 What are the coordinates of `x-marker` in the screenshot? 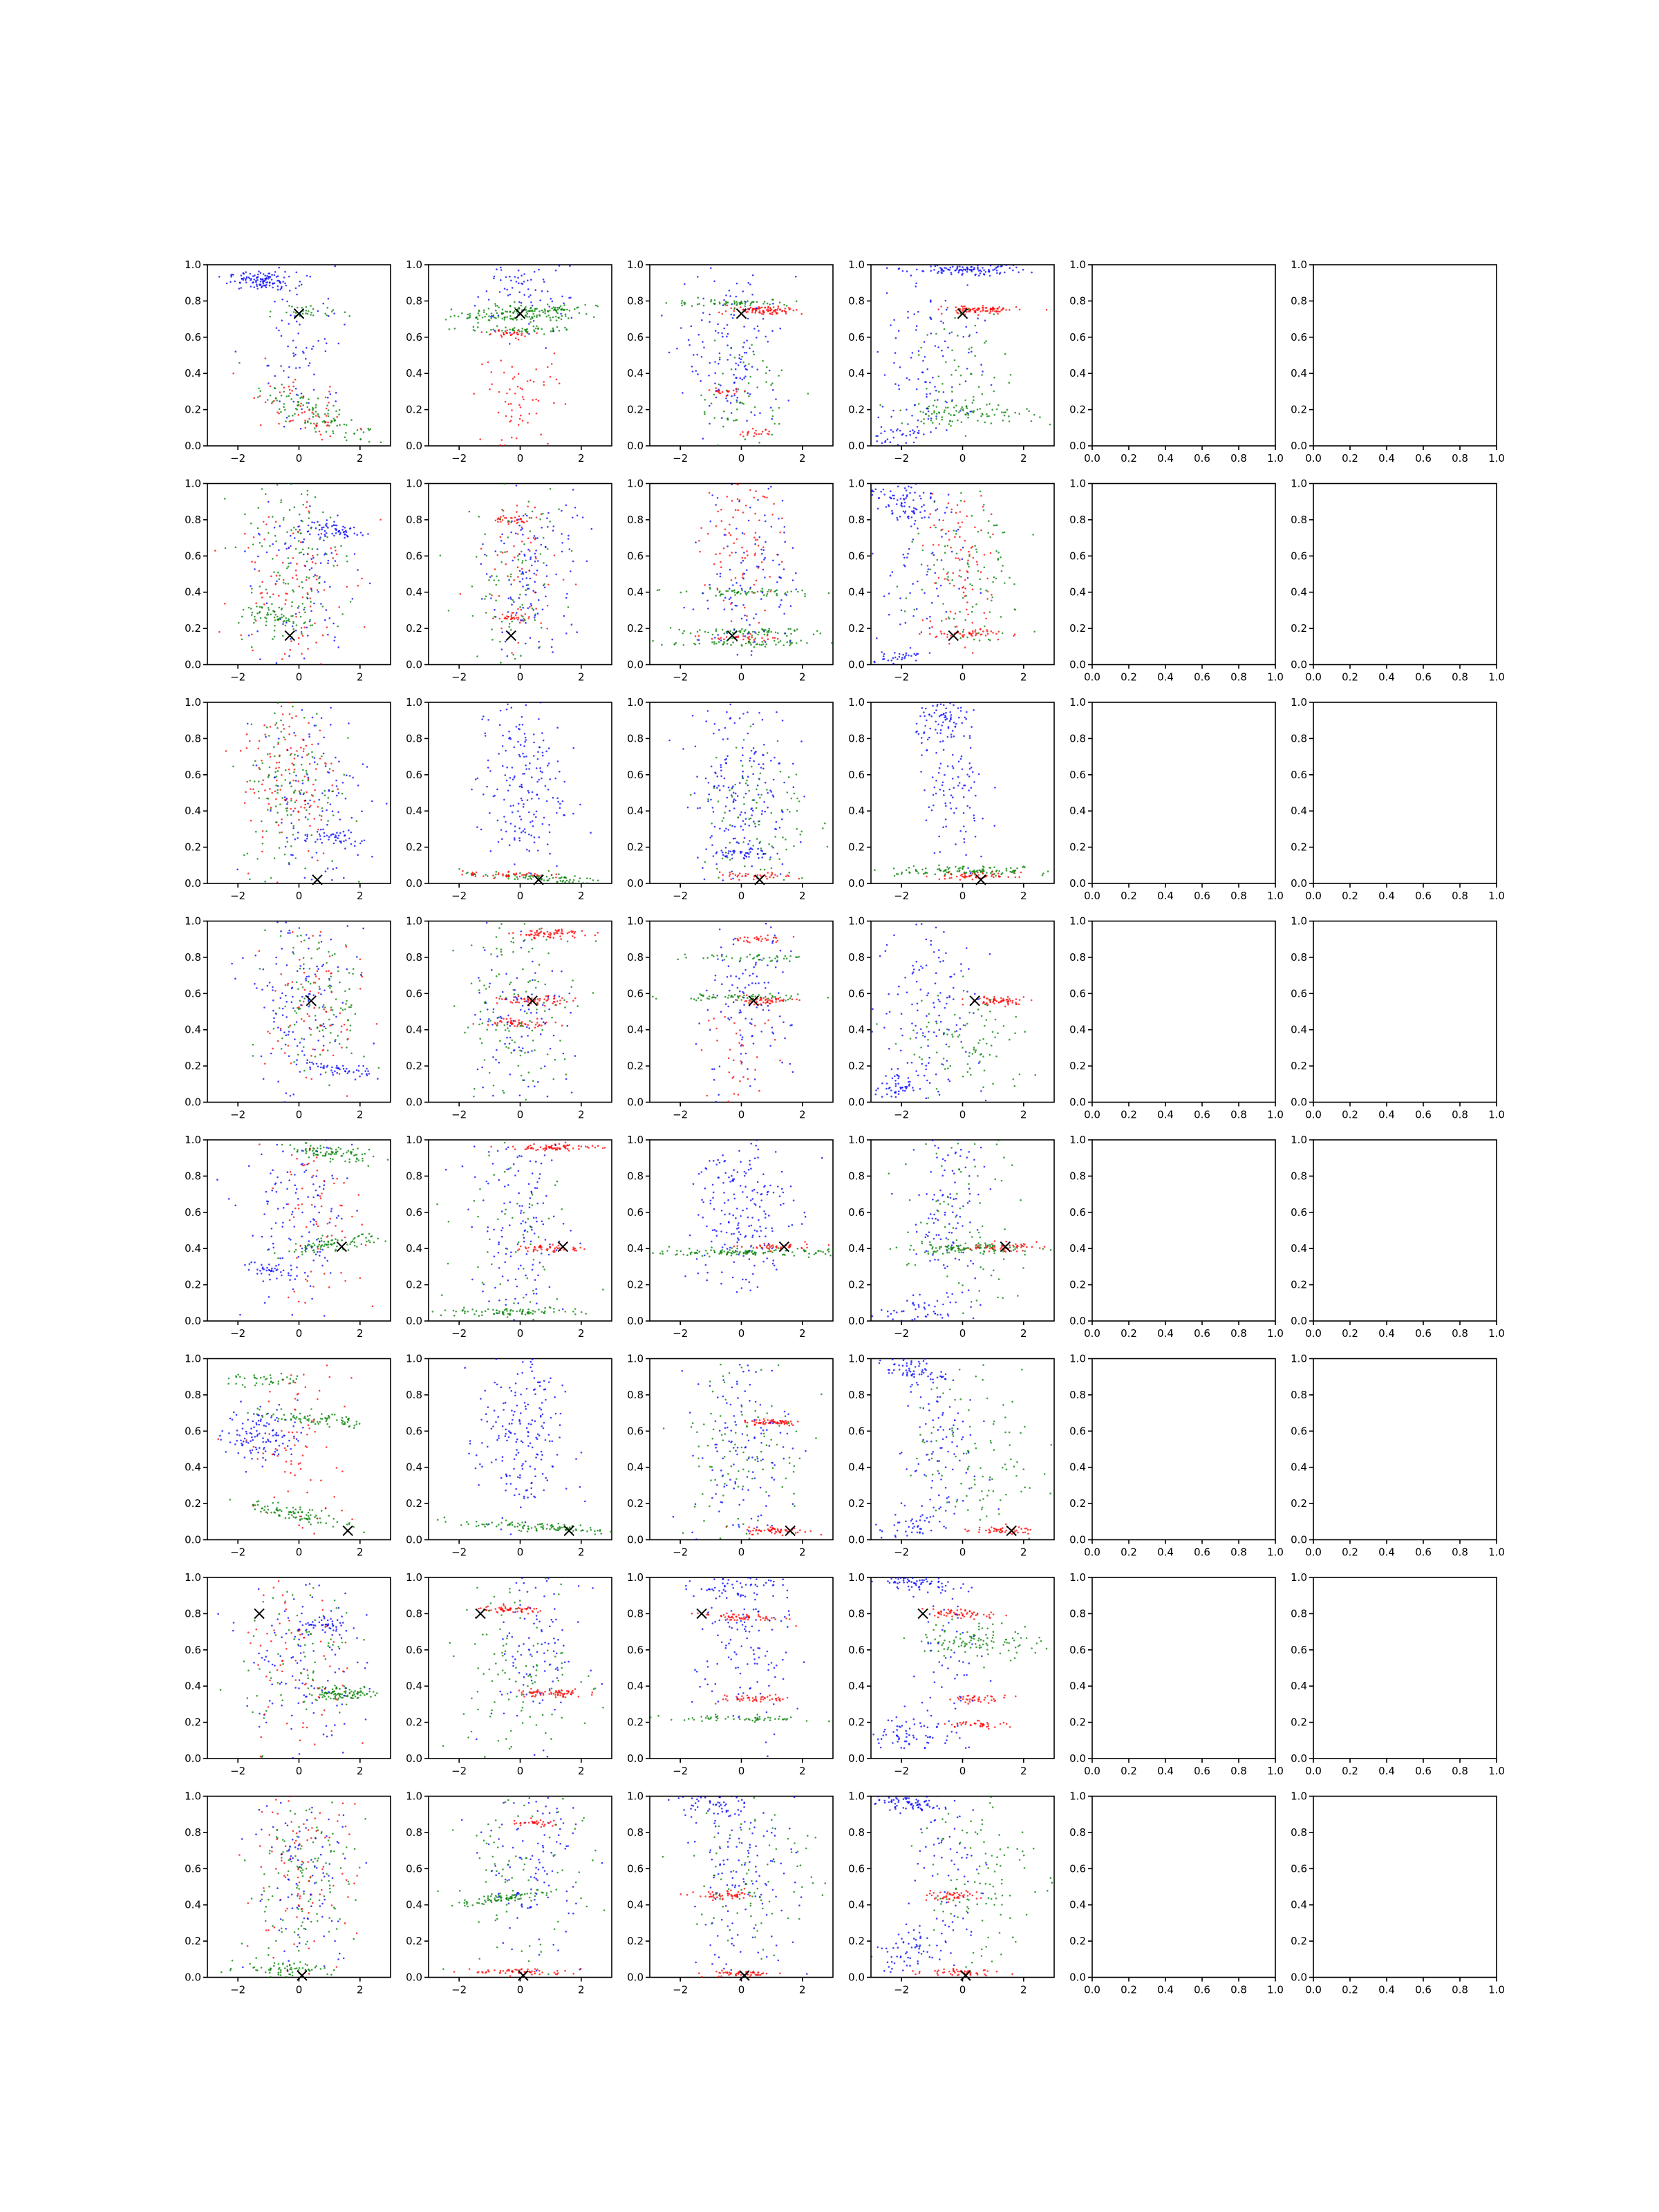 It's located at (289, 636).